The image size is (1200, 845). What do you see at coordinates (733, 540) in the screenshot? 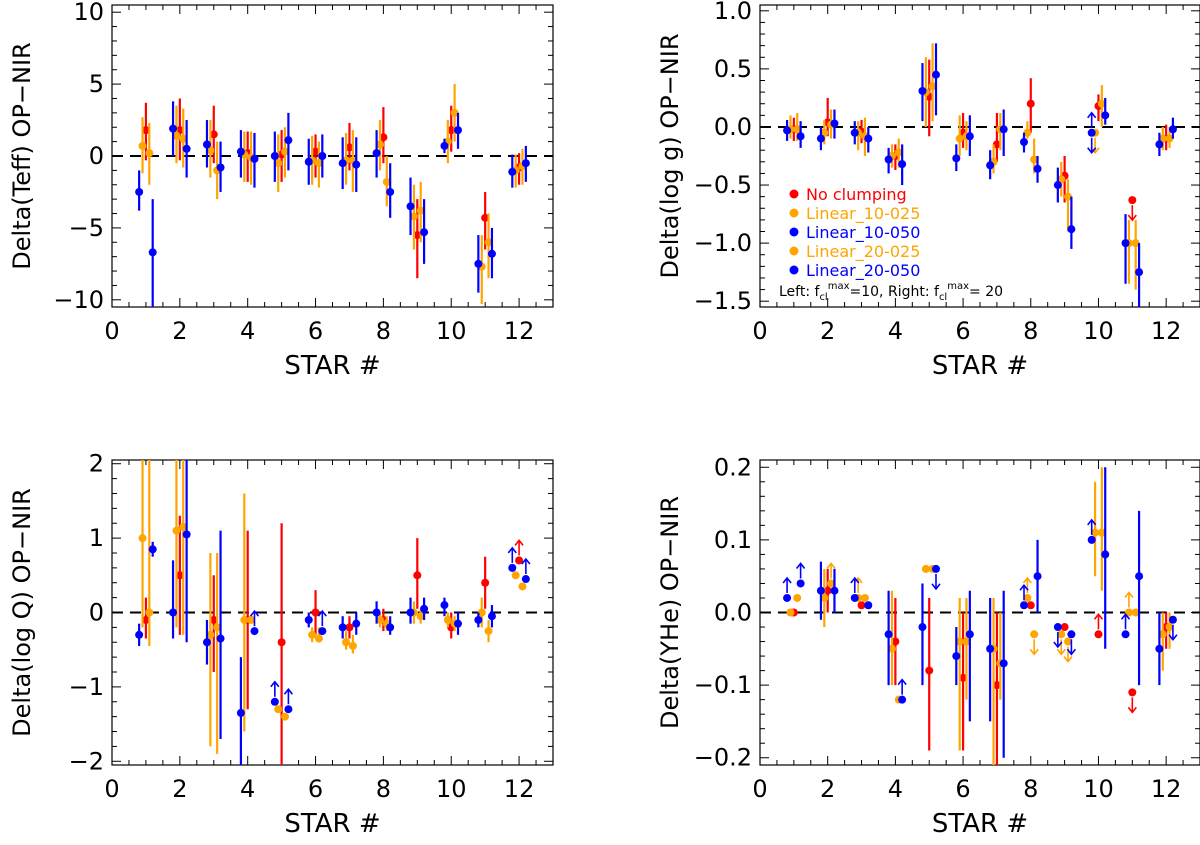
I see `y-tick-label: 0.1` at bounding box center [733, 540].